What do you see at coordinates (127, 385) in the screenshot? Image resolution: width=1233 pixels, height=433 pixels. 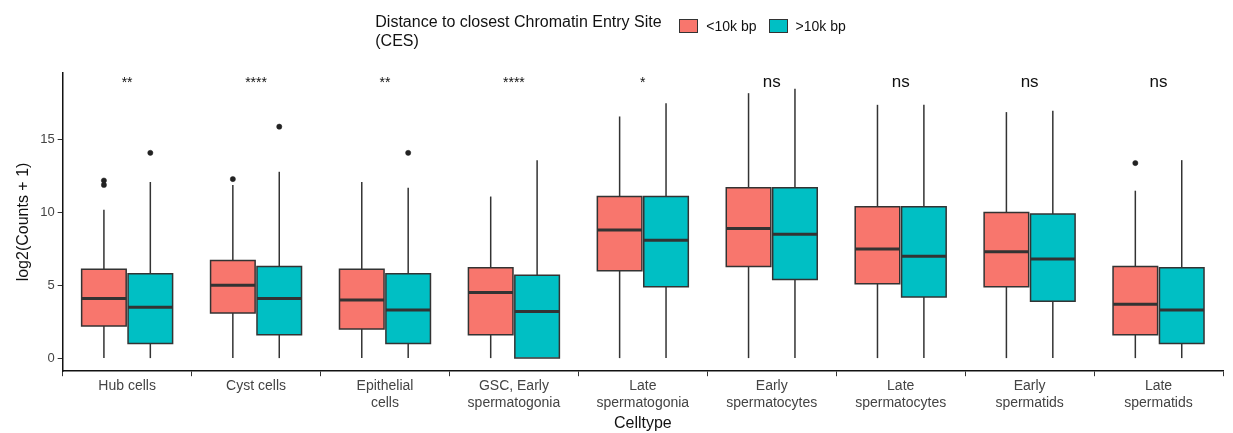 I see `x-tick-label: Hub cells` at bounding box center [127, 385].